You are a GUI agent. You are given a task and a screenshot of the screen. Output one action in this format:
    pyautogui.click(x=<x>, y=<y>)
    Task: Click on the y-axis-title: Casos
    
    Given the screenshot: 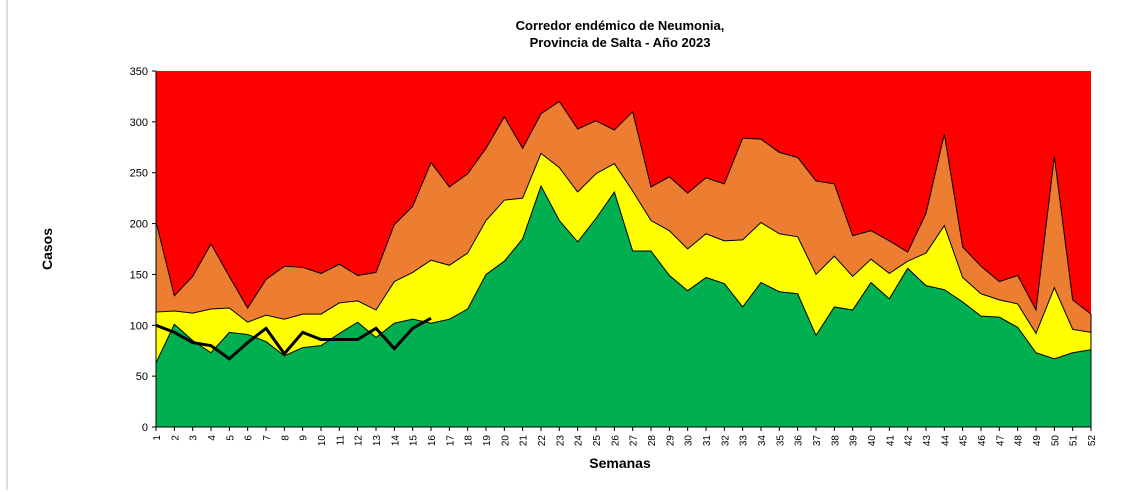 What is the action you would take?
    pyautogui.click(x=47, y=249)
    